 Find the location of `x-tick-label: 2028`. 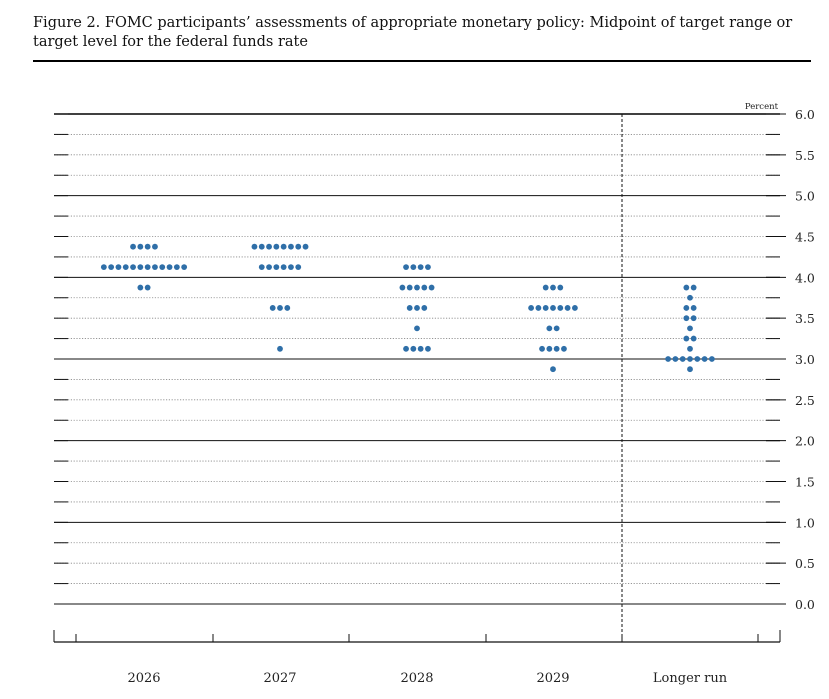

x-tick-label: 2028 is located at coordinates (416, 678).